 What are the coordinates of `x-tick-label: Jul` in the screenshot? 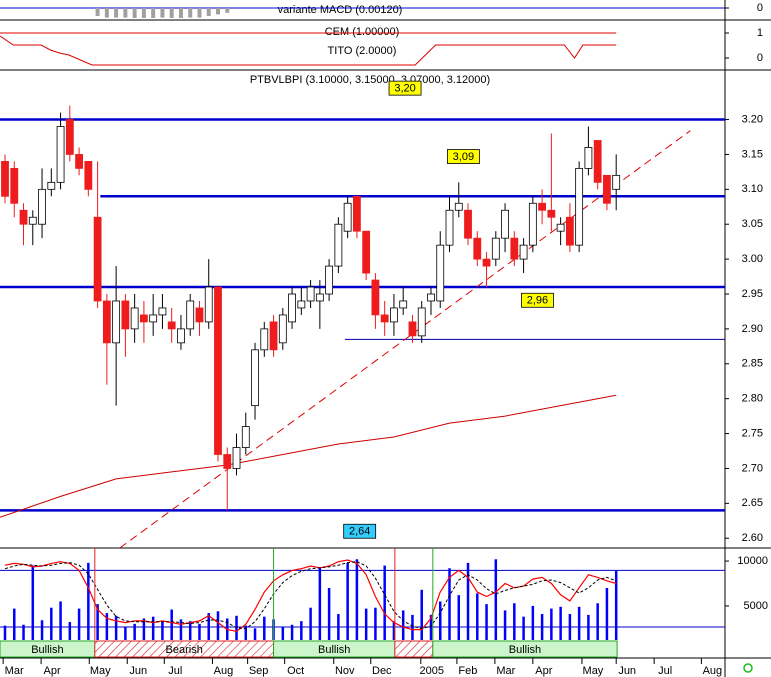 It's located at (175, 671).